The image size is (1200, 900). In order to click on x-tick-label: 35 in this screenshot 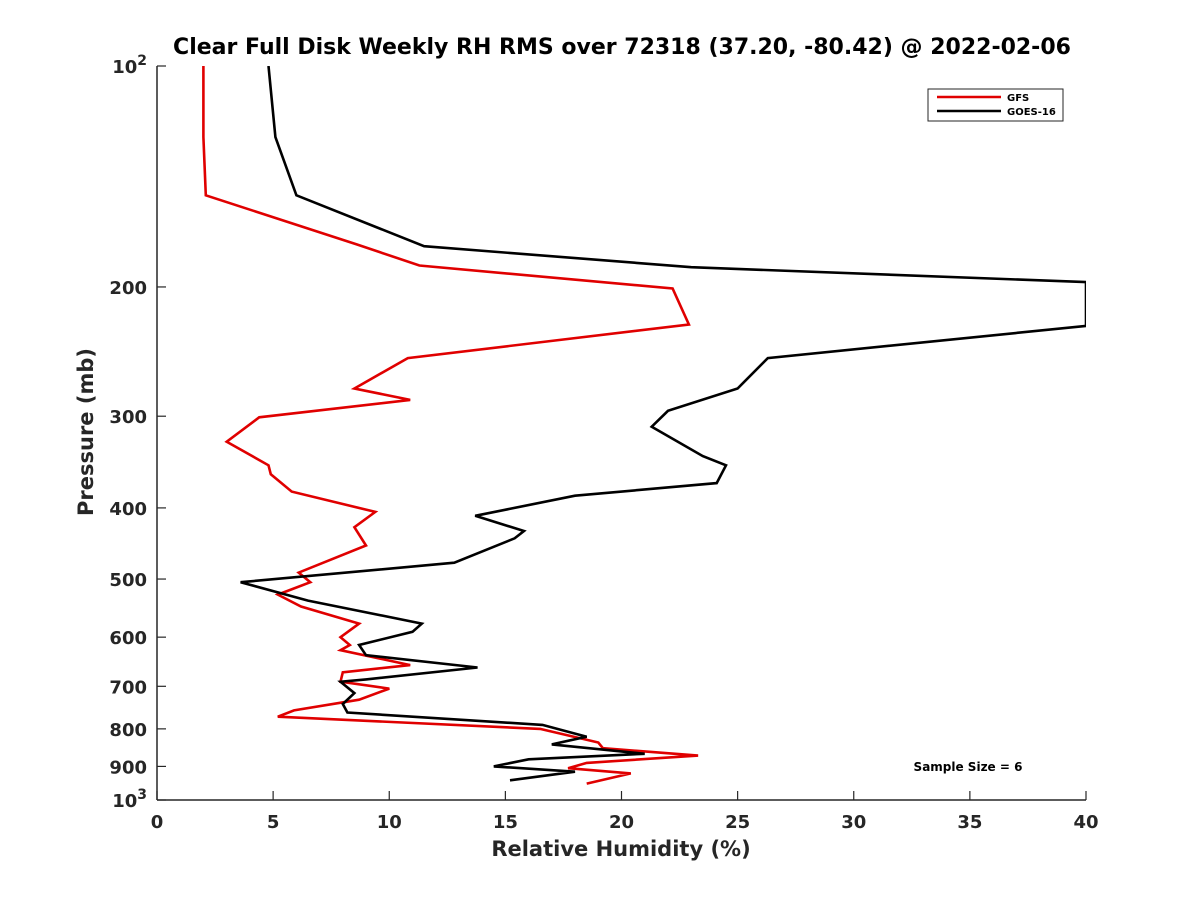, I will do `click(969, 822)`.